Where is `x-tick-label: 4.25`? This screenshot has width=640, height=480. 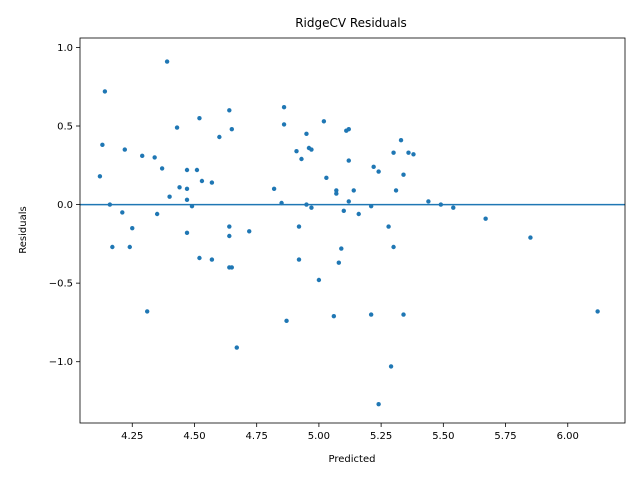
x-tick-label: 4.25 is located at coordinates (132, 436).